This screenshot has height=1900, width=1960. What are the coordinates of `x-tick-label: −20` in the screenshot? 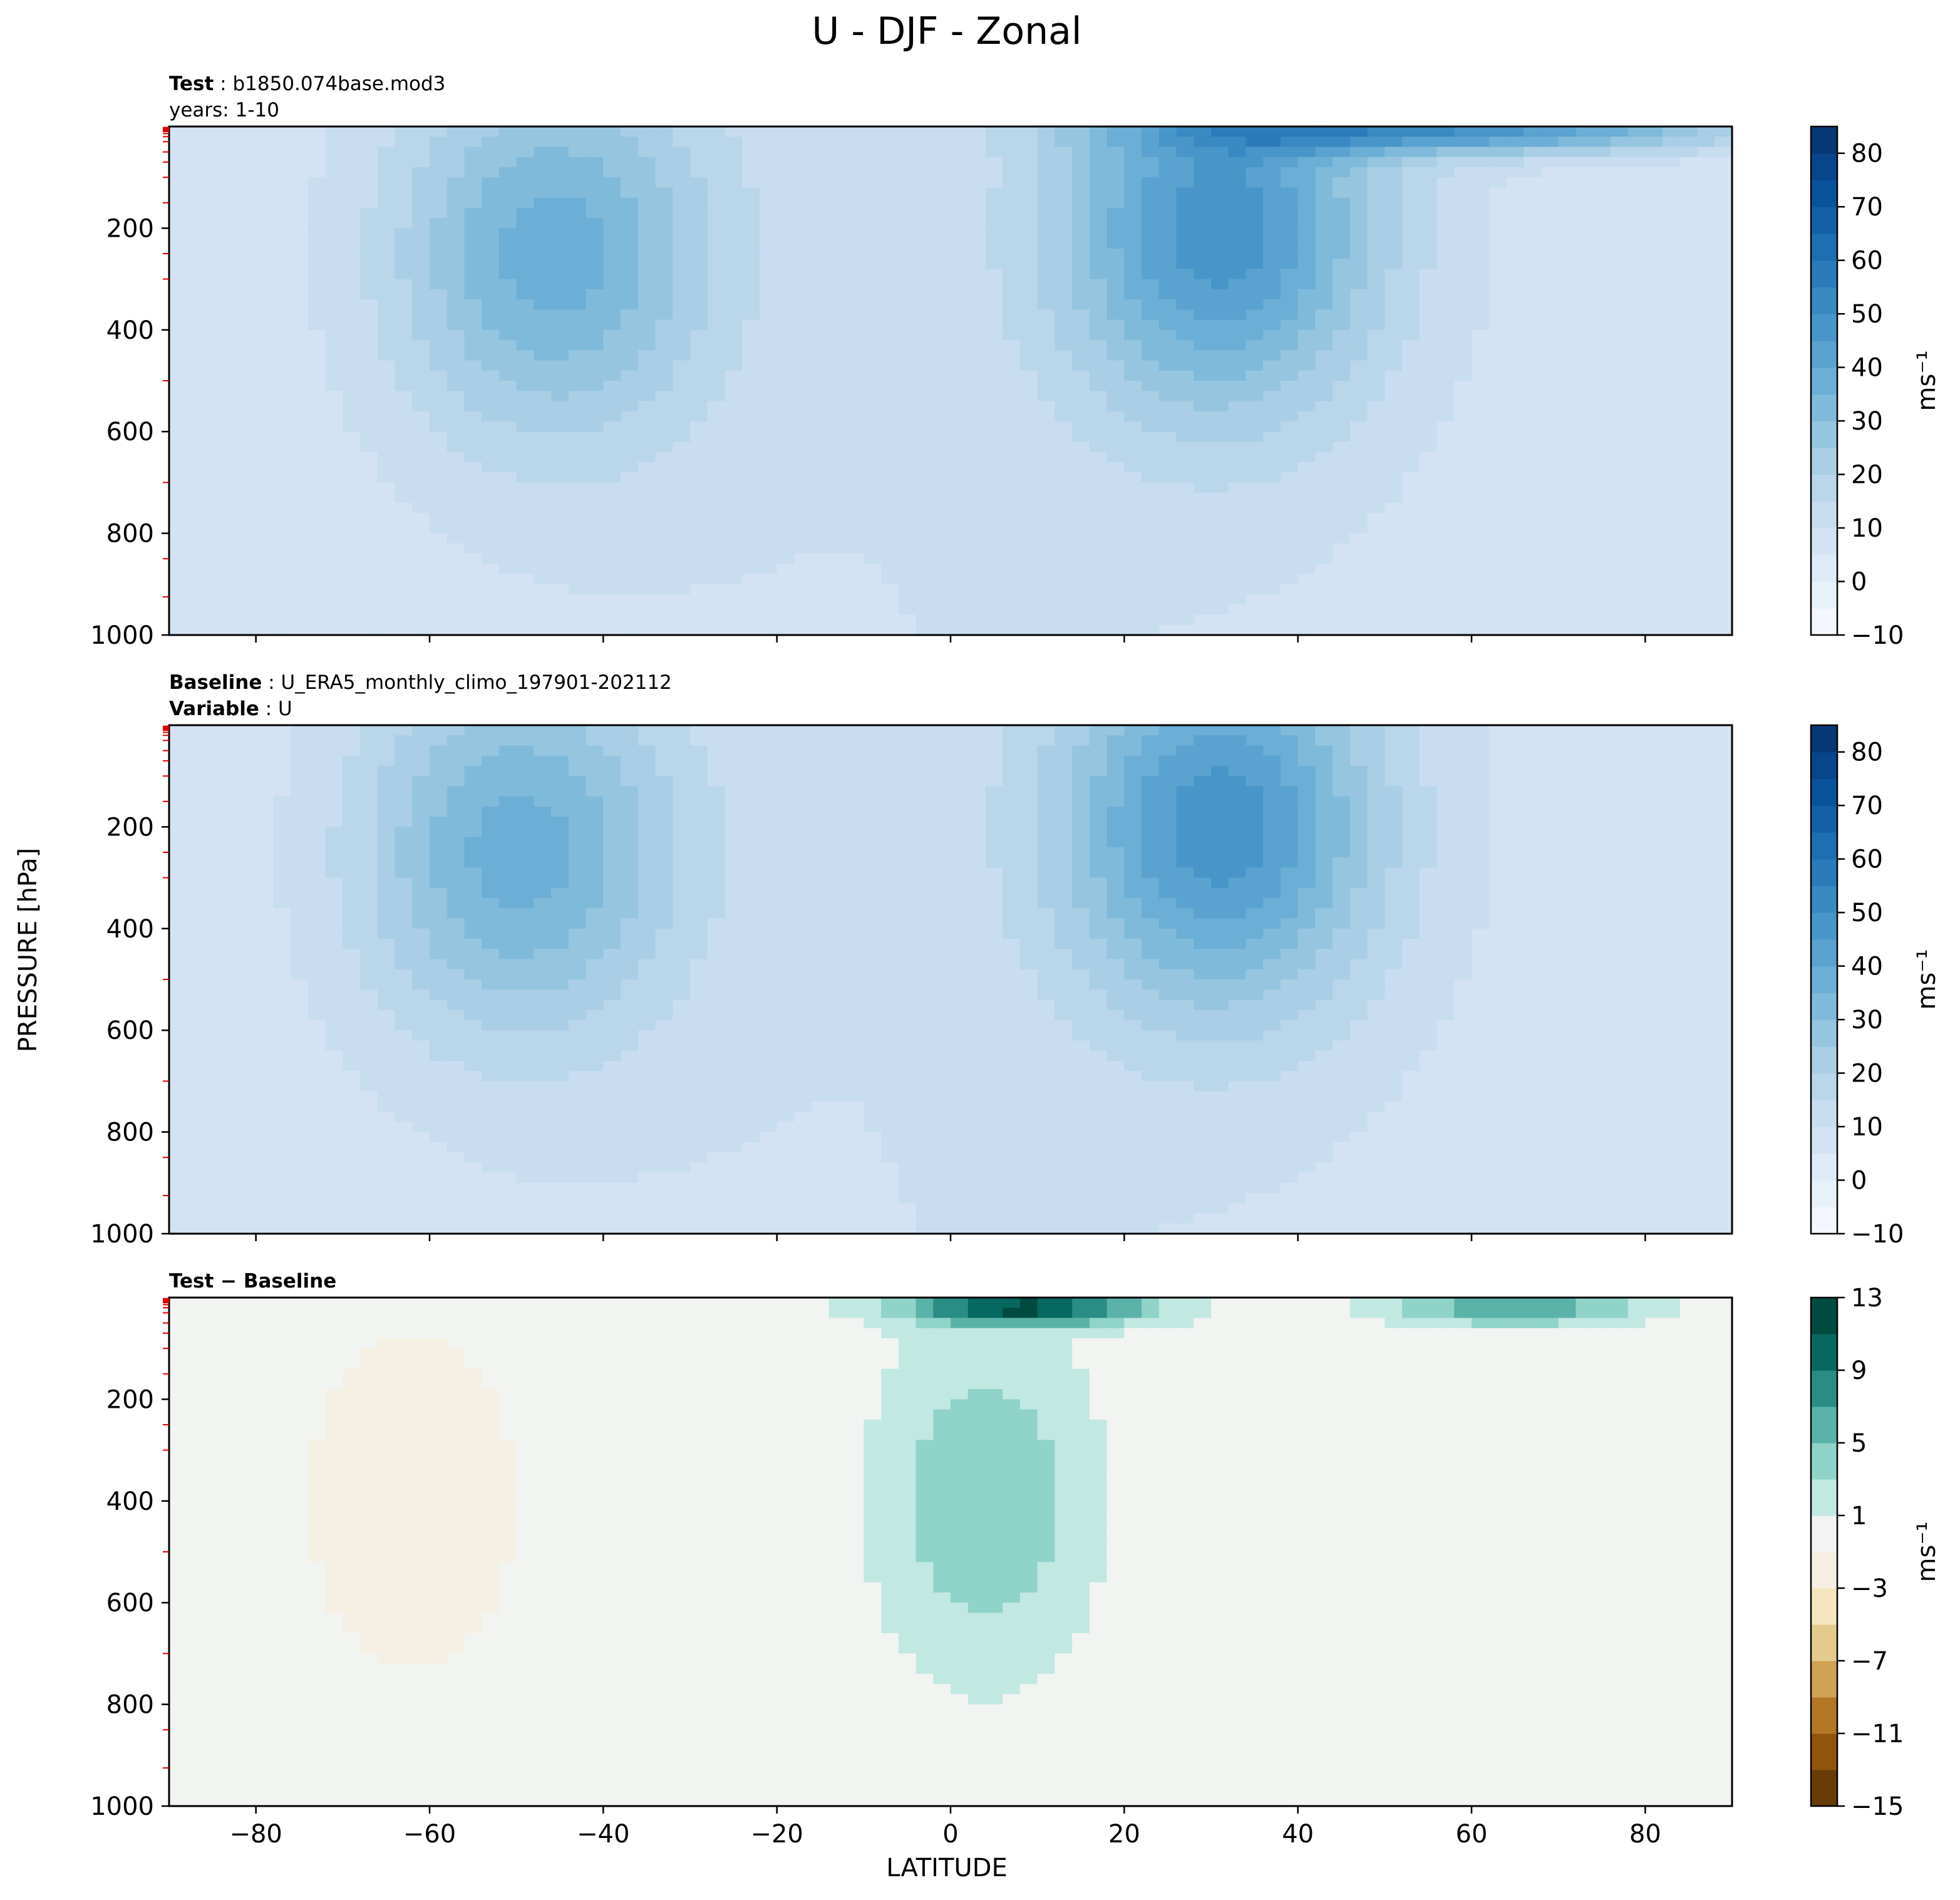 It's located at (776, 1834).